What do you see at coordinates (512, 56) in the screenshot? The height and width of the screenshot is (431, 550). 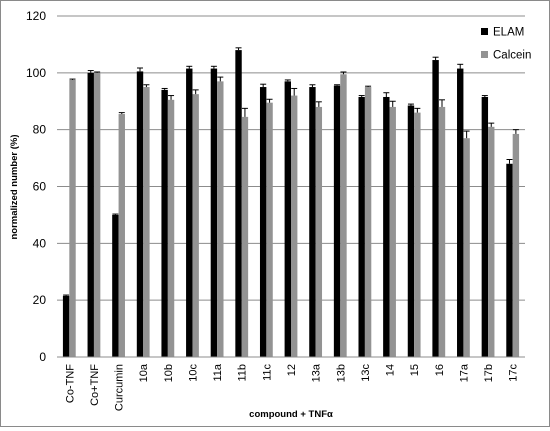 I see `legend-label-calcein: Calcein` at bounding box center [512, 56].